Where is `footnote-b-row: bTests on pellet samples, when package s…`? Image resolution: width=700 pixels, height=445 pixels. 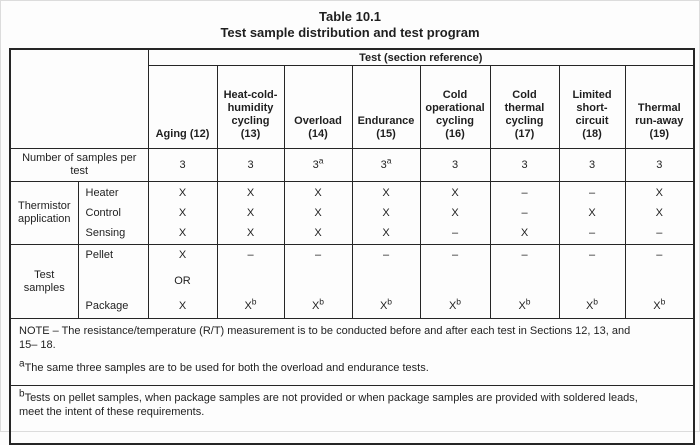 footnote-b-row: bTests on pellet samples, when package s… is located at coordinates (352, 415).